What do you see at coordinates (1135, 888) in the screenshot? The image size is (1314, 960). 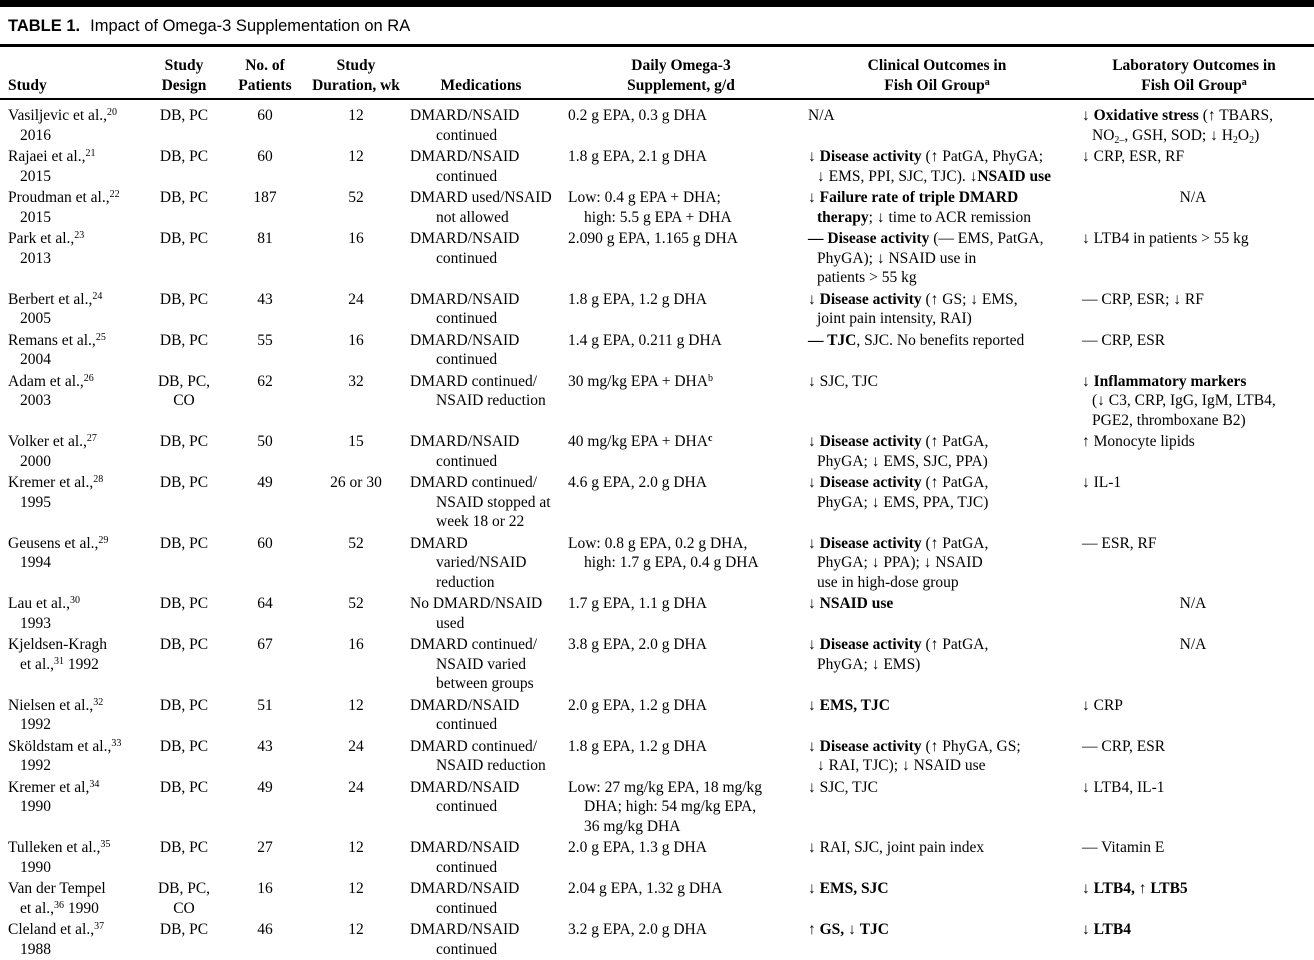 I see `cell-laboratory: ↓ LTB4, ↑ LTB5` at bounding box center [1135, 888].